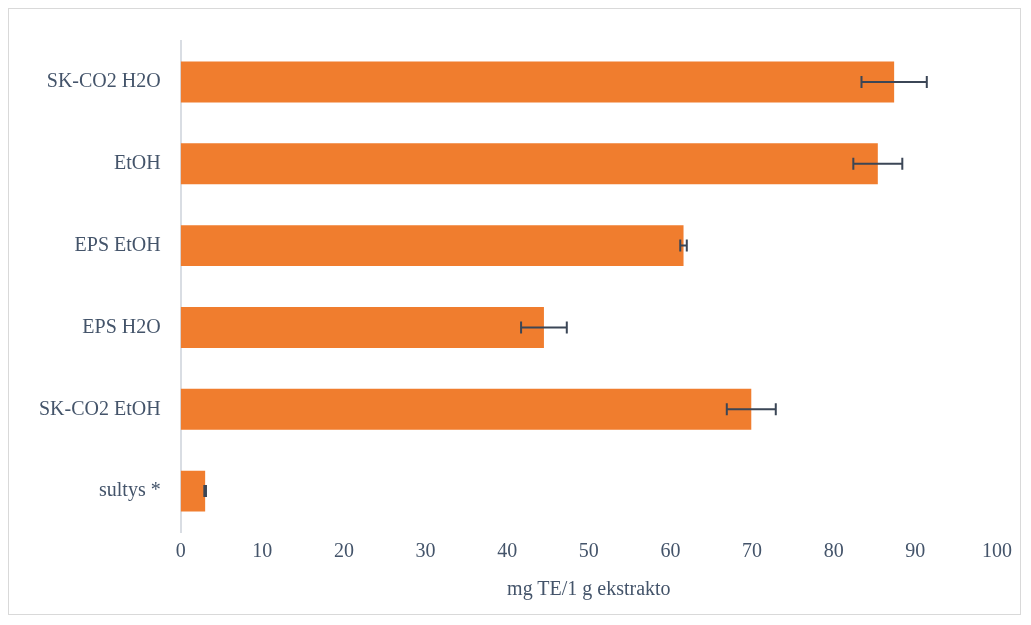 The image size is (1031, 625). Describe the element at coordinates (137, 162) in the screenshot. I see `y-tick-label: EtOH` at that location.